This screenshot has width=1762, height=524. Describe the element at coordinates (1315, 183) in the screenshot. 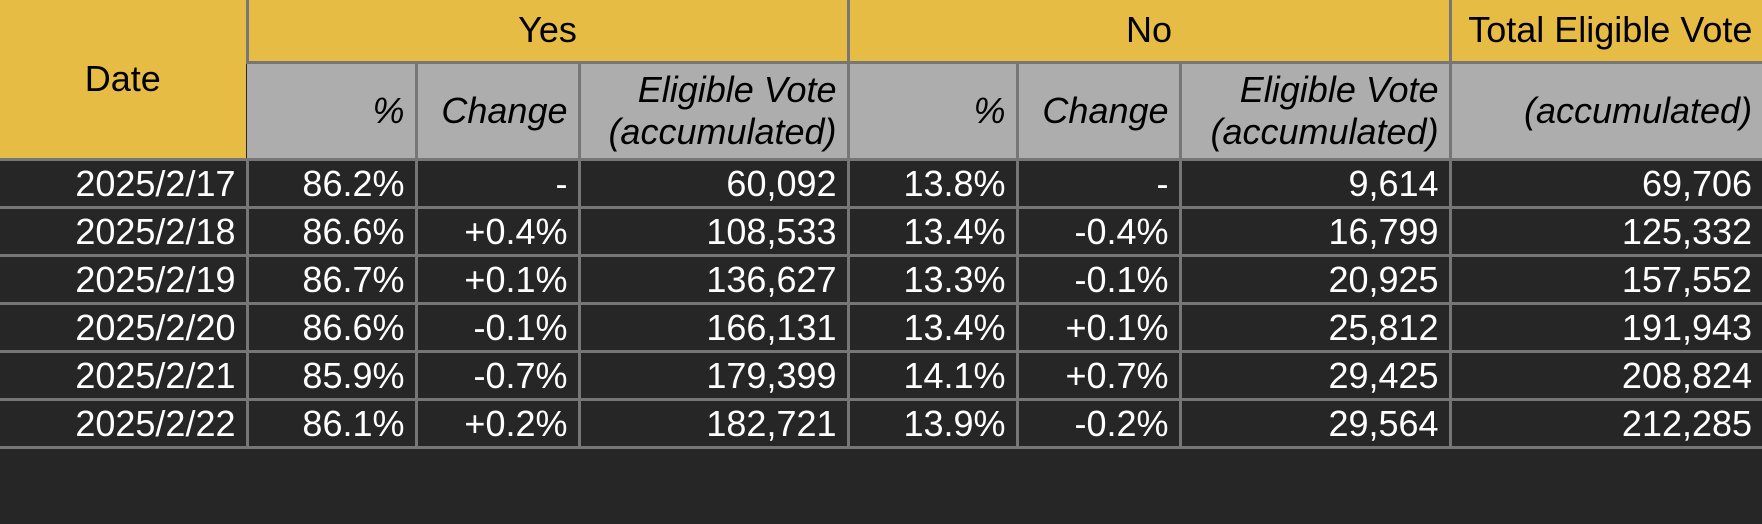

I see `cell-no-votes: 9,614` at that location.